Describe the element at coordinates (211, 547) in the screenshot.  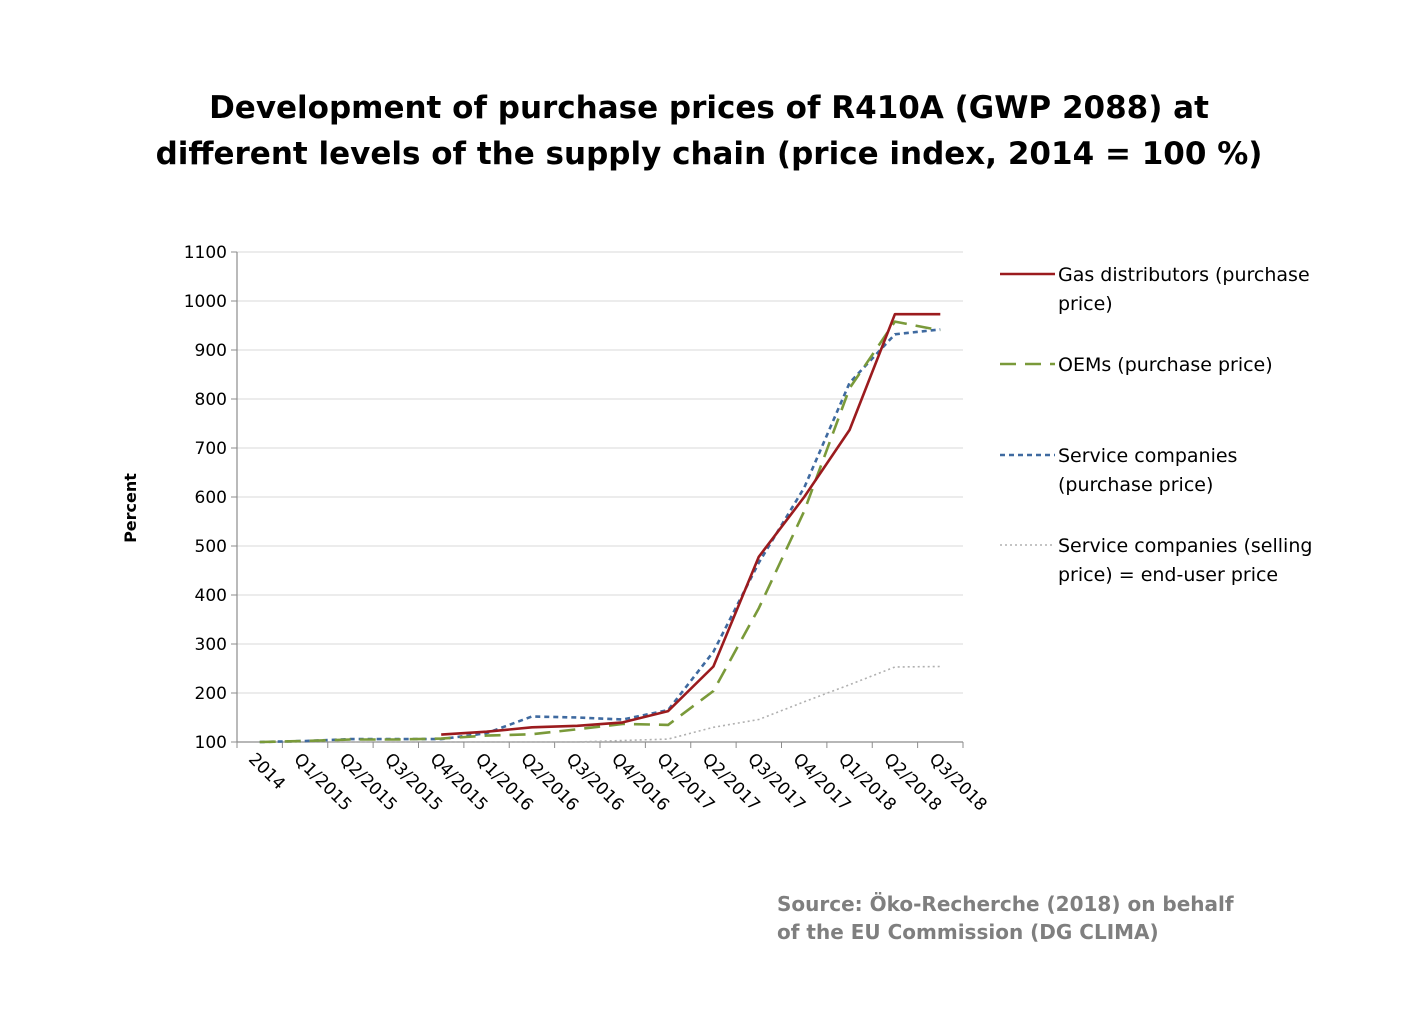
I see `y-tick-label: 500` at that location.